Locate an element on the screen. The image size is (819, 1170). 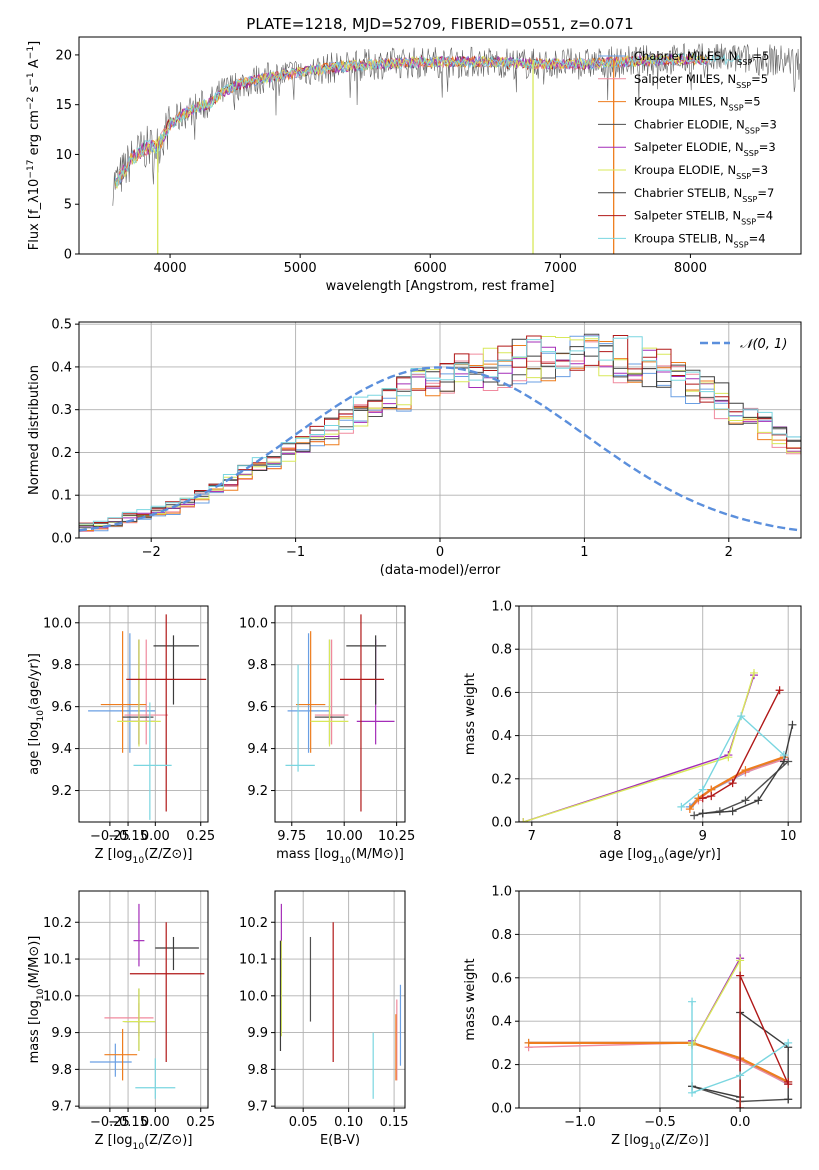
y-axis-label: Normed distribution is located at coordinates (34, 430).